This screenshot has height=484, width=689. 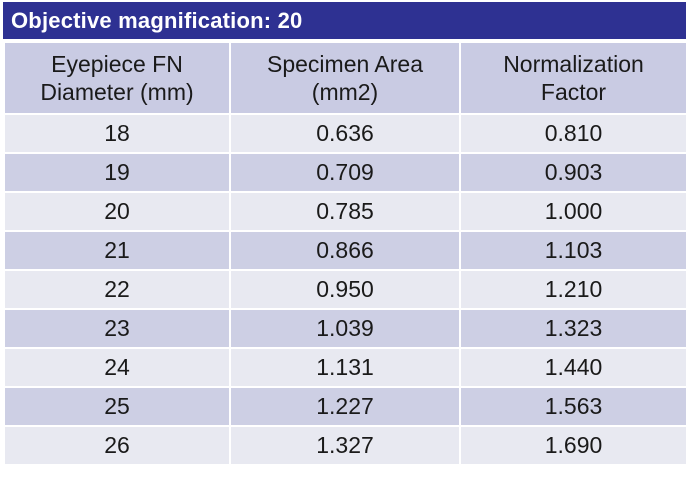 What do you see at coordinates (573, 328) in the screenshot?
I see `cell-normalization-factor: 1.323` at bounding box center [573, 328].